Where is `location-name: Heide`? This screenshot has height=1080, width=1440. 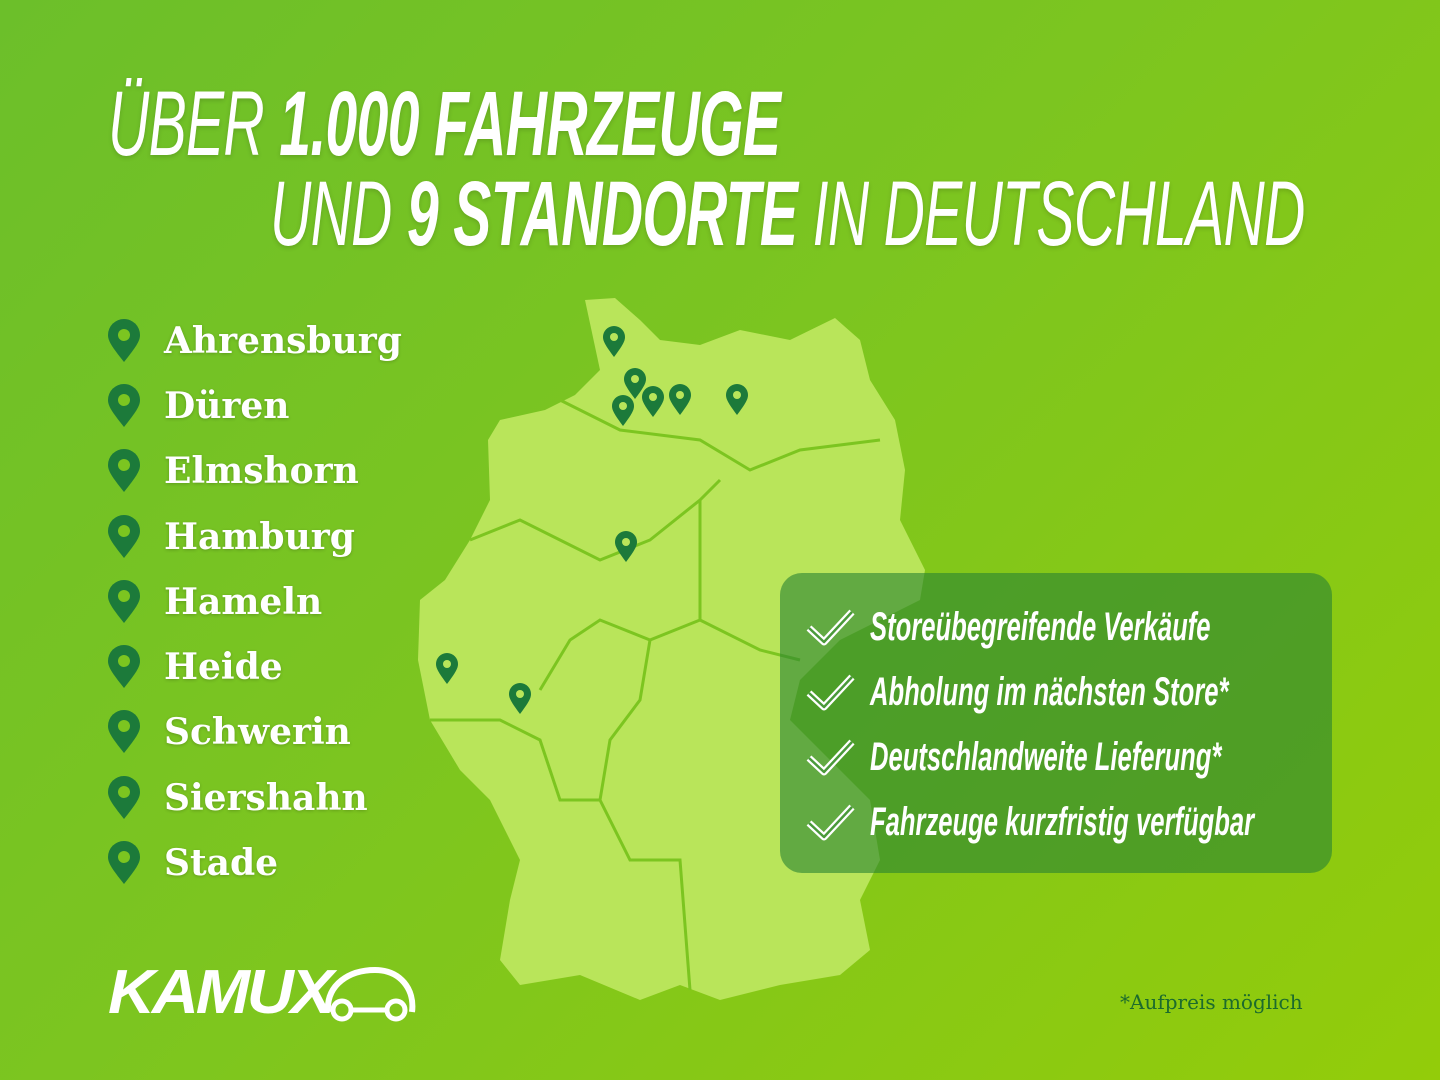
location-name: Heide is located at coordinates (223, 667).